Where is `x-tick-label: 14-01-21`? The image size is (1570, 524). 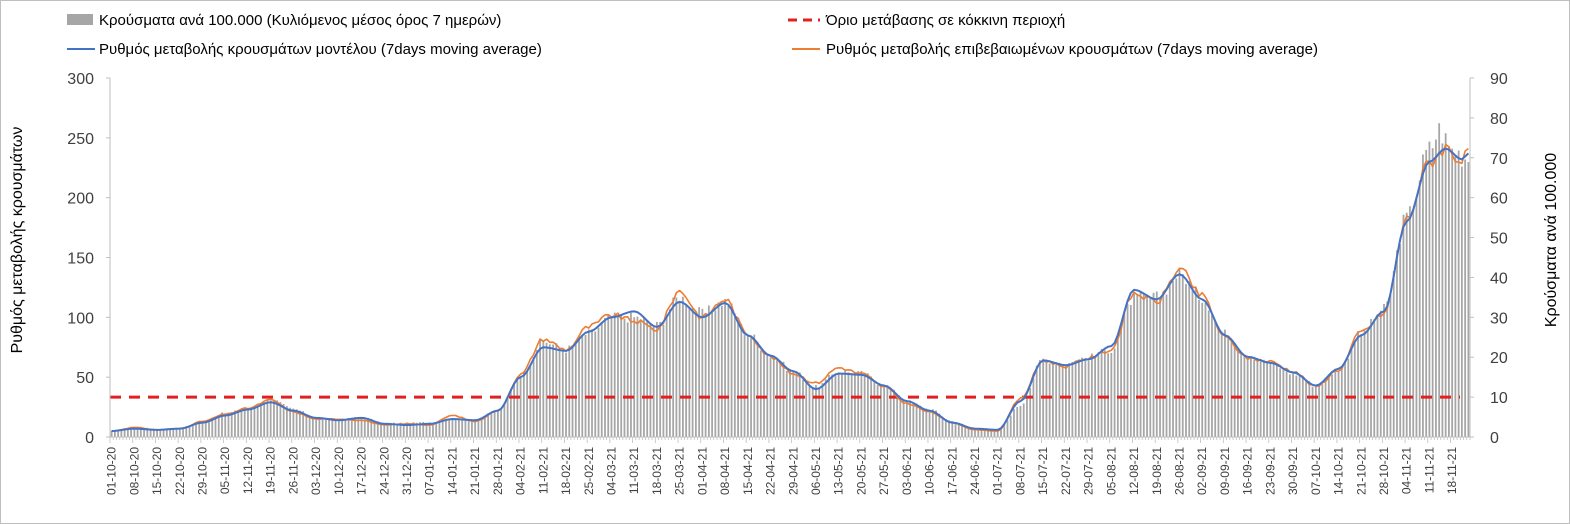
x-tick-label: 14-01-21 is located at coordinates (452, 471).